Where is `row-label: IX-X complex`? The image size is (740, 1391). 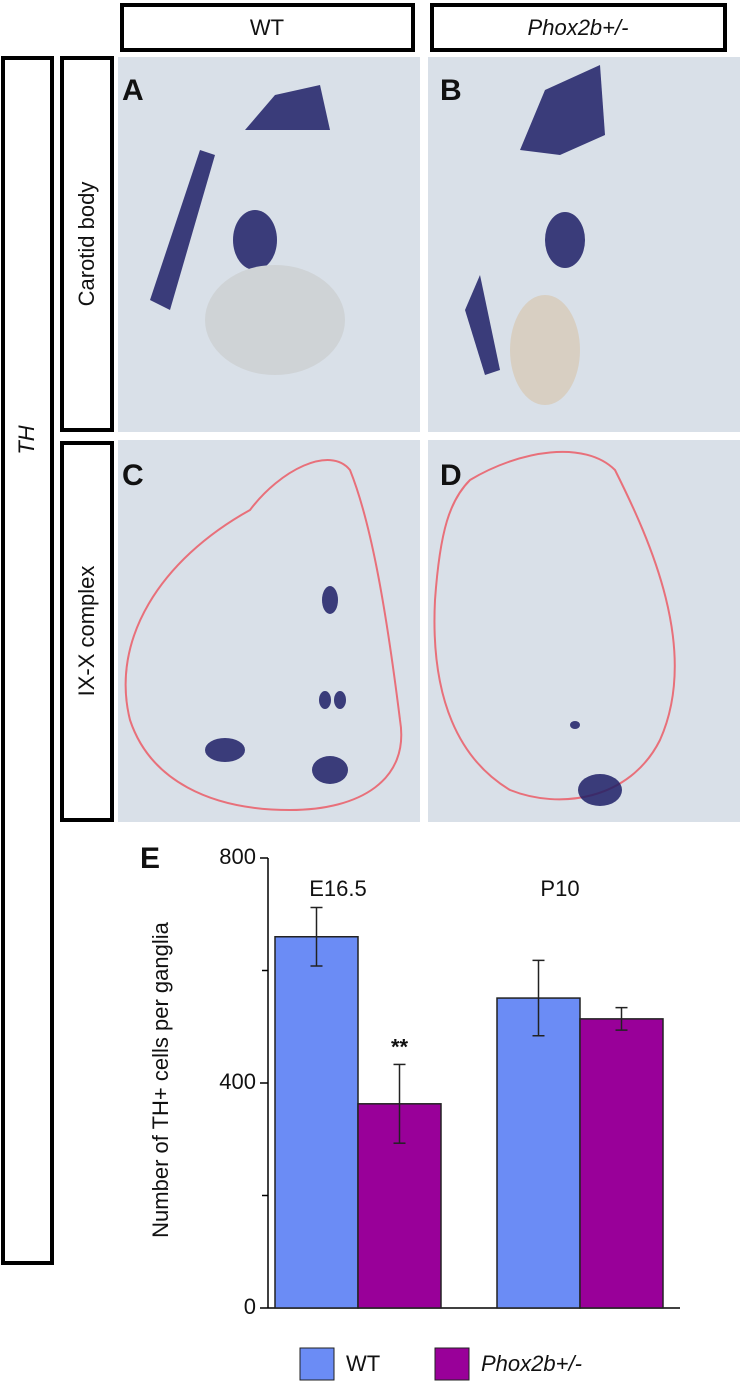 row-label: IX-X complex is located at coordinates (86, 631).